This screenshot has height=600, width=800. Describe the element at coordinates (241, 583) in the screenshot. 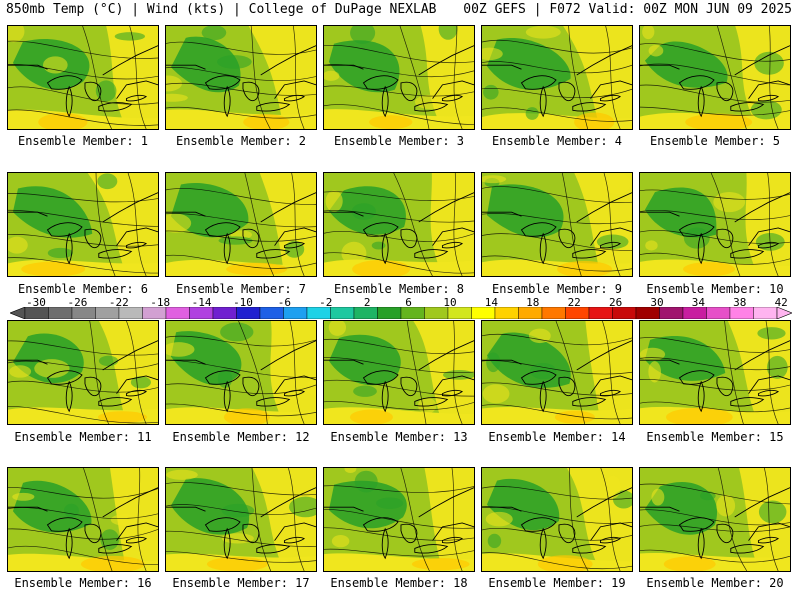

I see `ensemble-member-label: Ensemble Member: 17` at that location.